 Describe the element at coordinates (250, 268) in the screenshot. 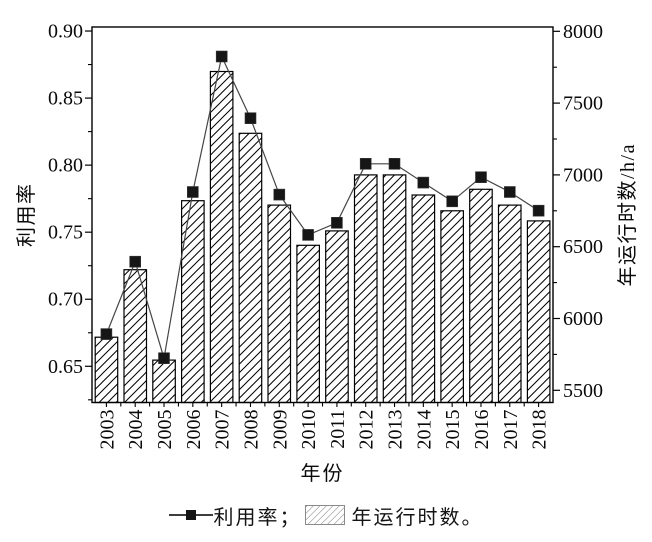

I see `bar-2008` at that location.